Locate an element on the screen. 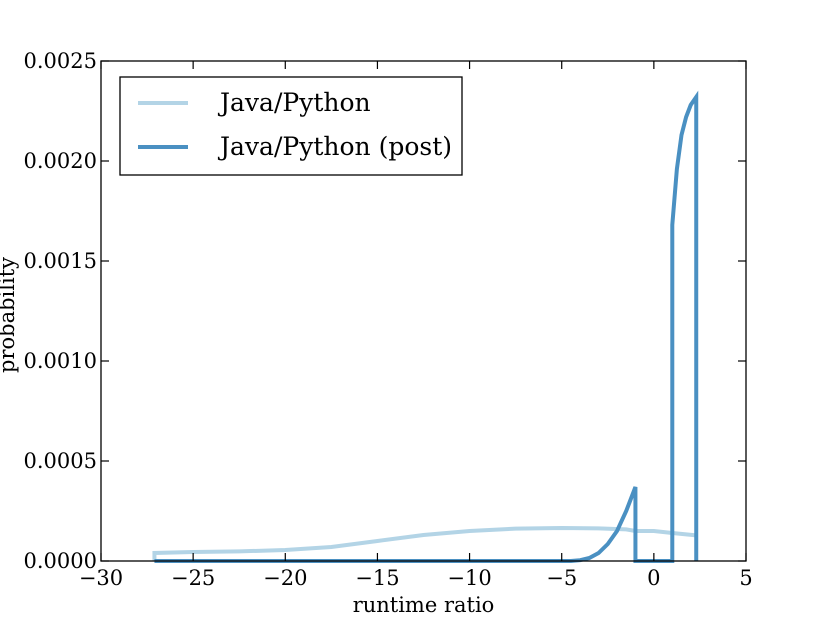  y-tick-label: 0.0010 is located at coordinates (60, 361).